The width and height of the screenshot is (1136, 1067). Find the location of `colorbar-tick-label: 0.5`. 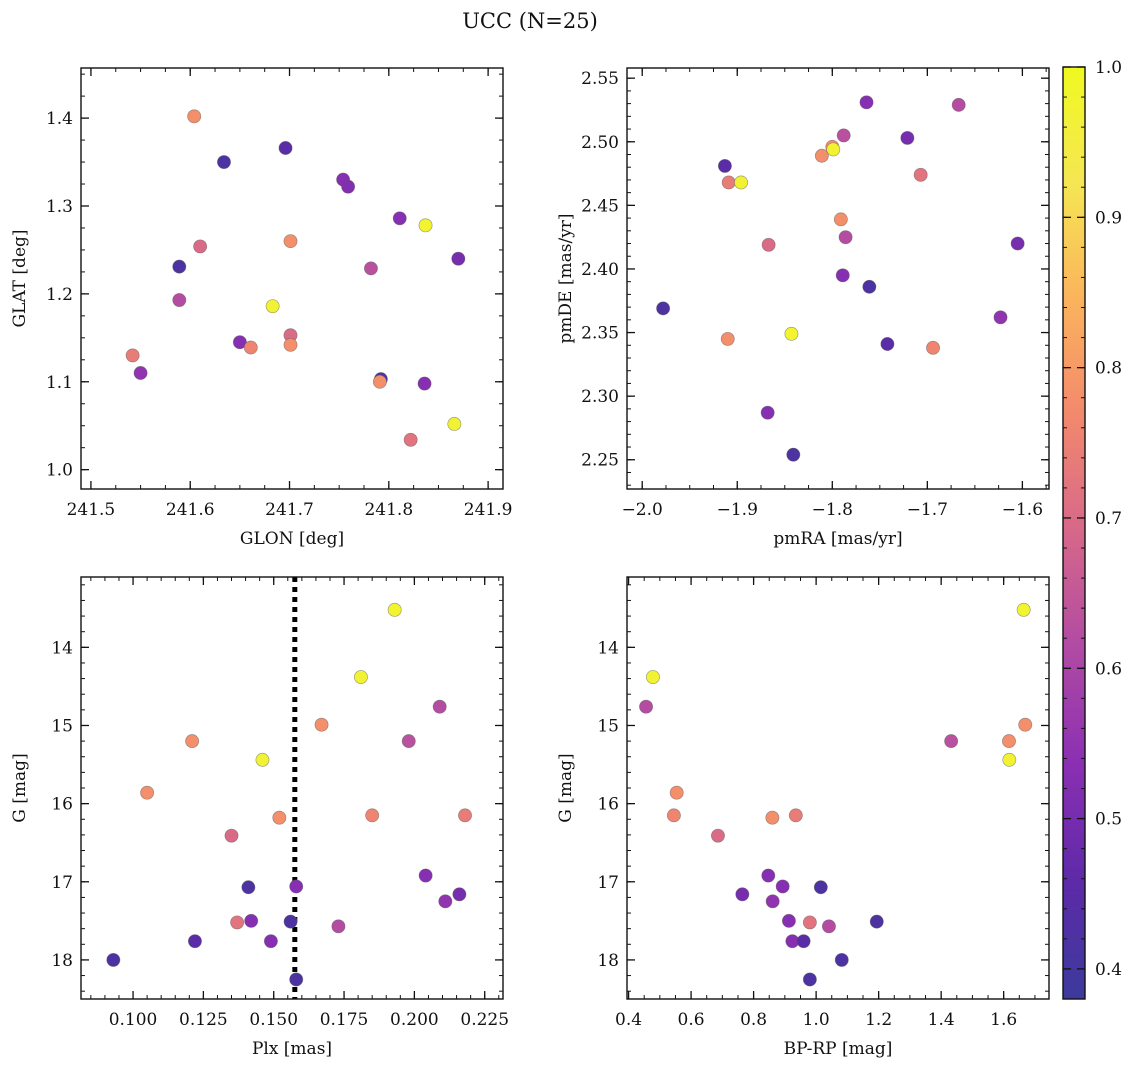

colorbar-tick-label: 0.5 is located at coordinates (1108, 820).